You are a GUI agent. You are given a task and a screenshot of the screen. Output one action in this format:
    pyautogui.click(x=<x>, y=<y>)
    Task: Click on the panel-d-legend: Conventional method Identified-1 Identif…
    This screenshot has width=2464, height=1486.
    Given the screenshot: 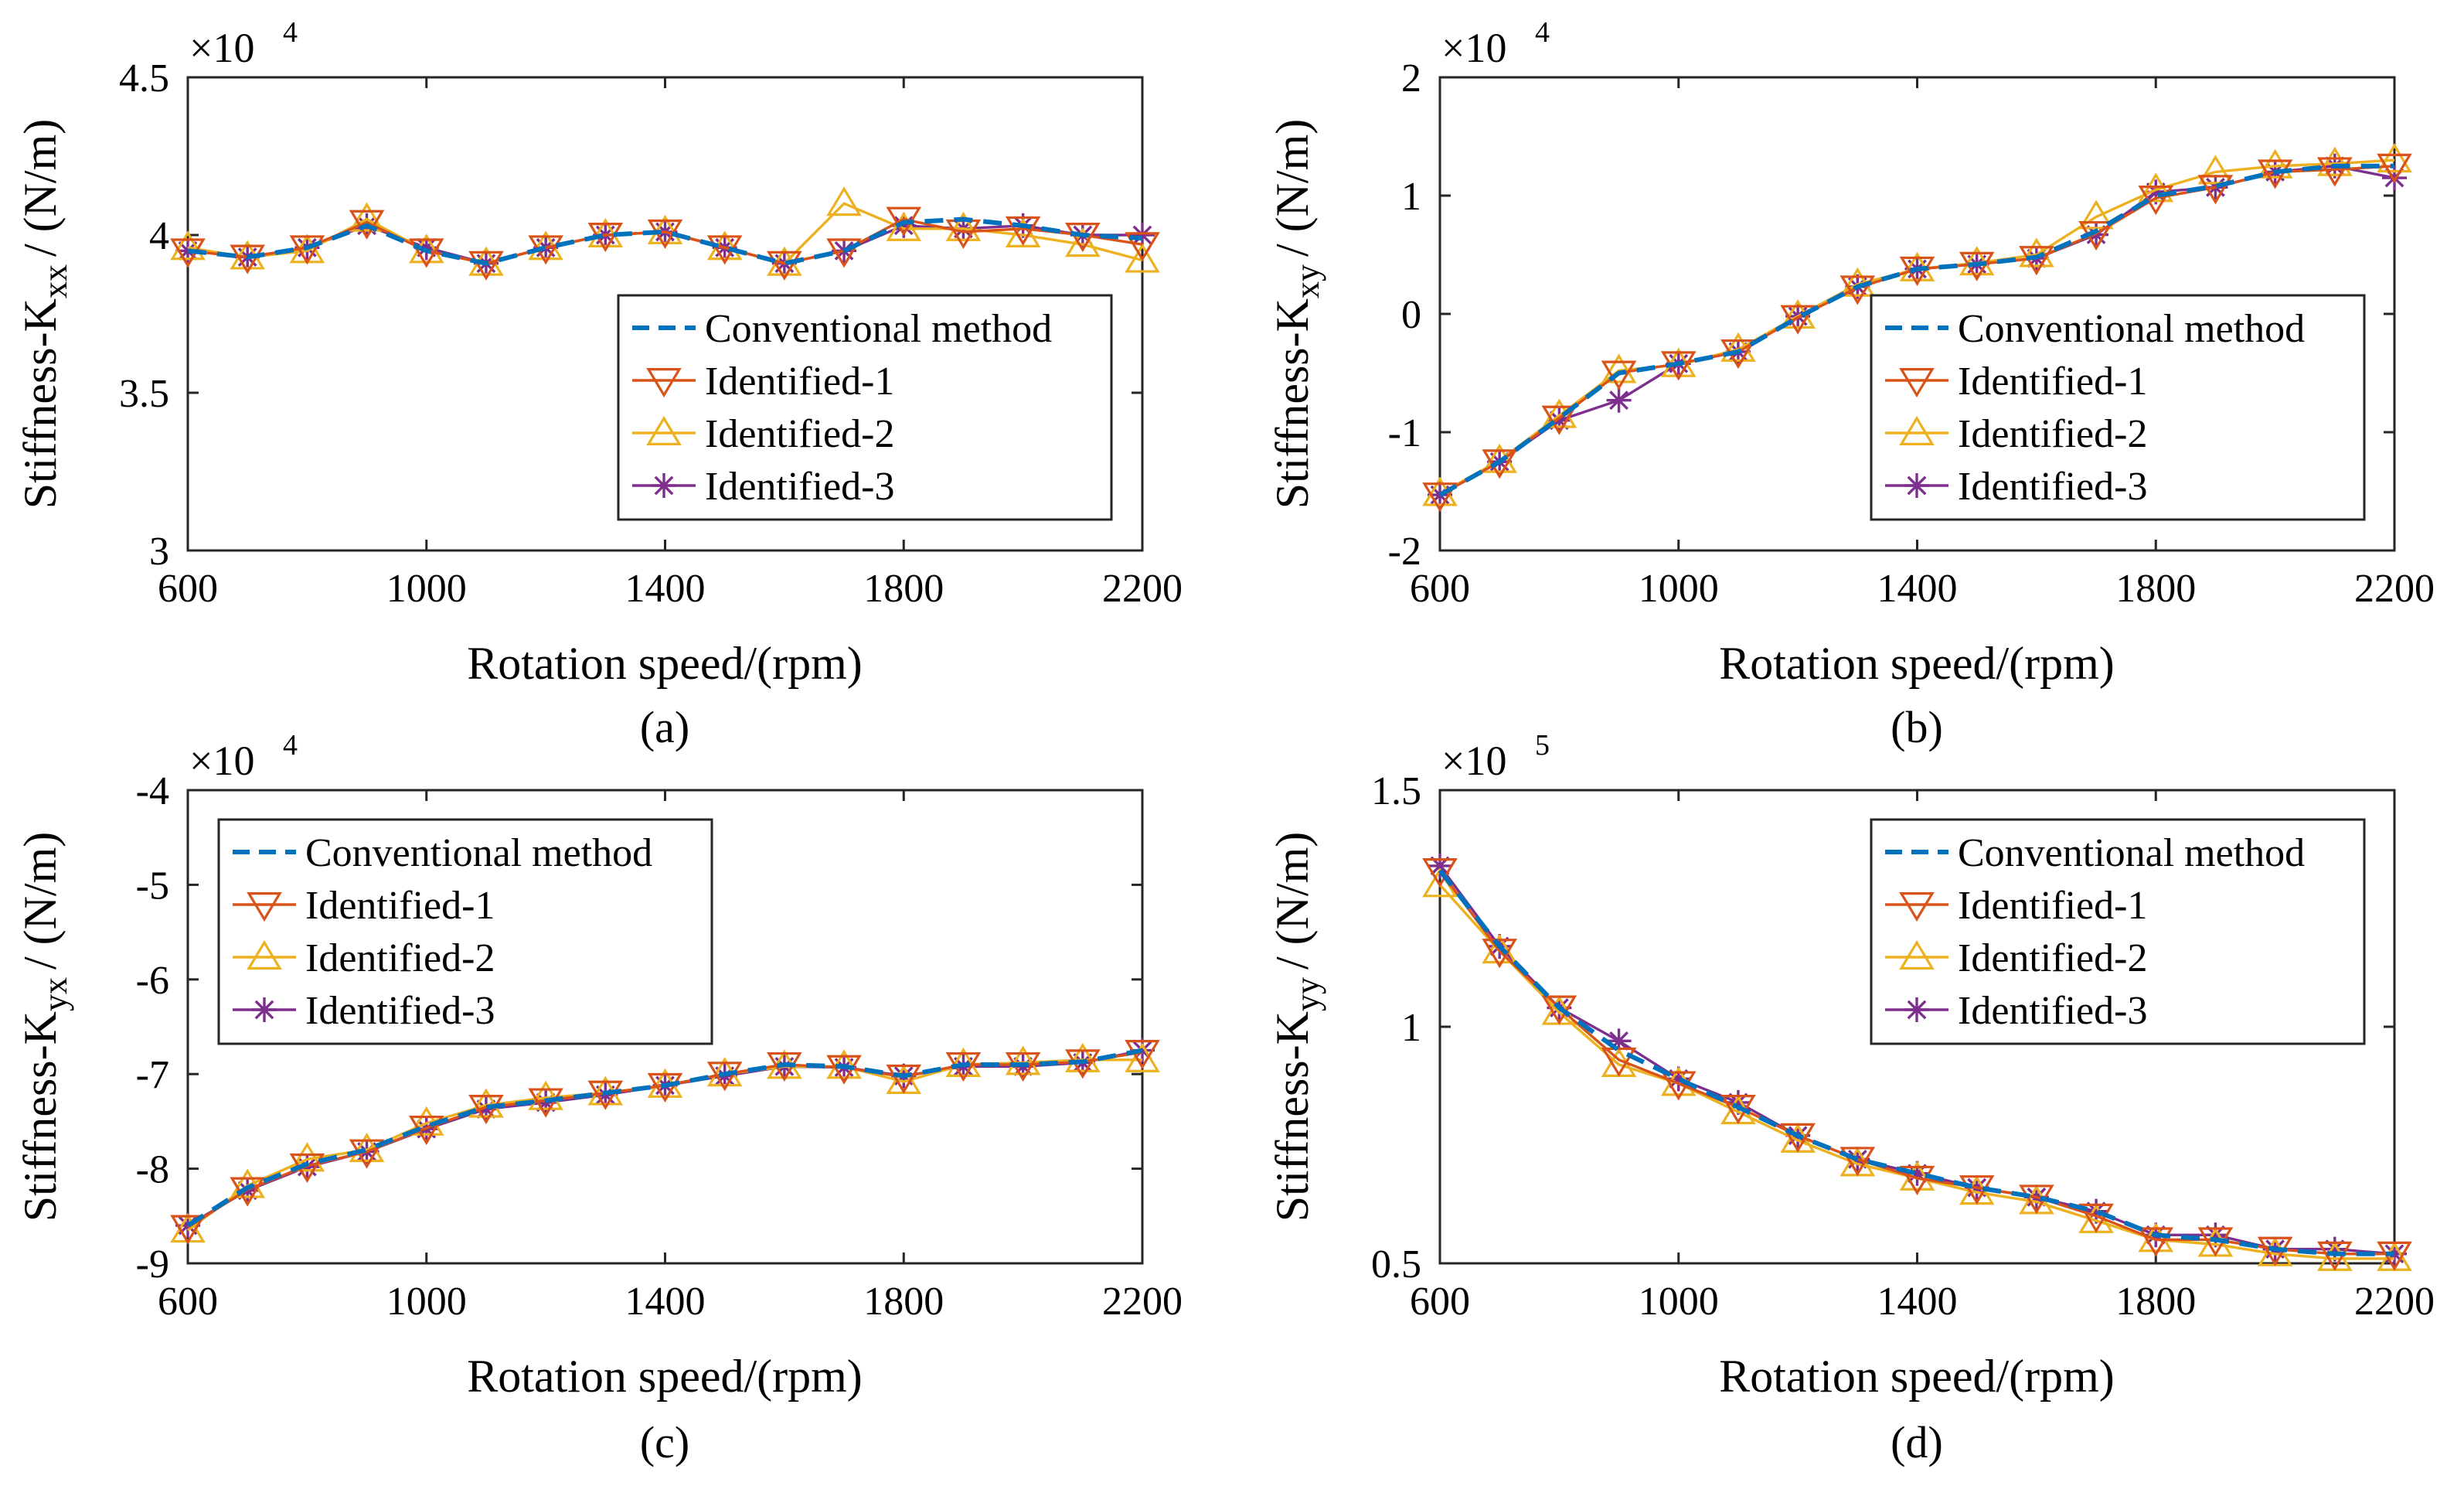 What is the action you would take?
    pyautogui.click(x=2118, y=931)
    